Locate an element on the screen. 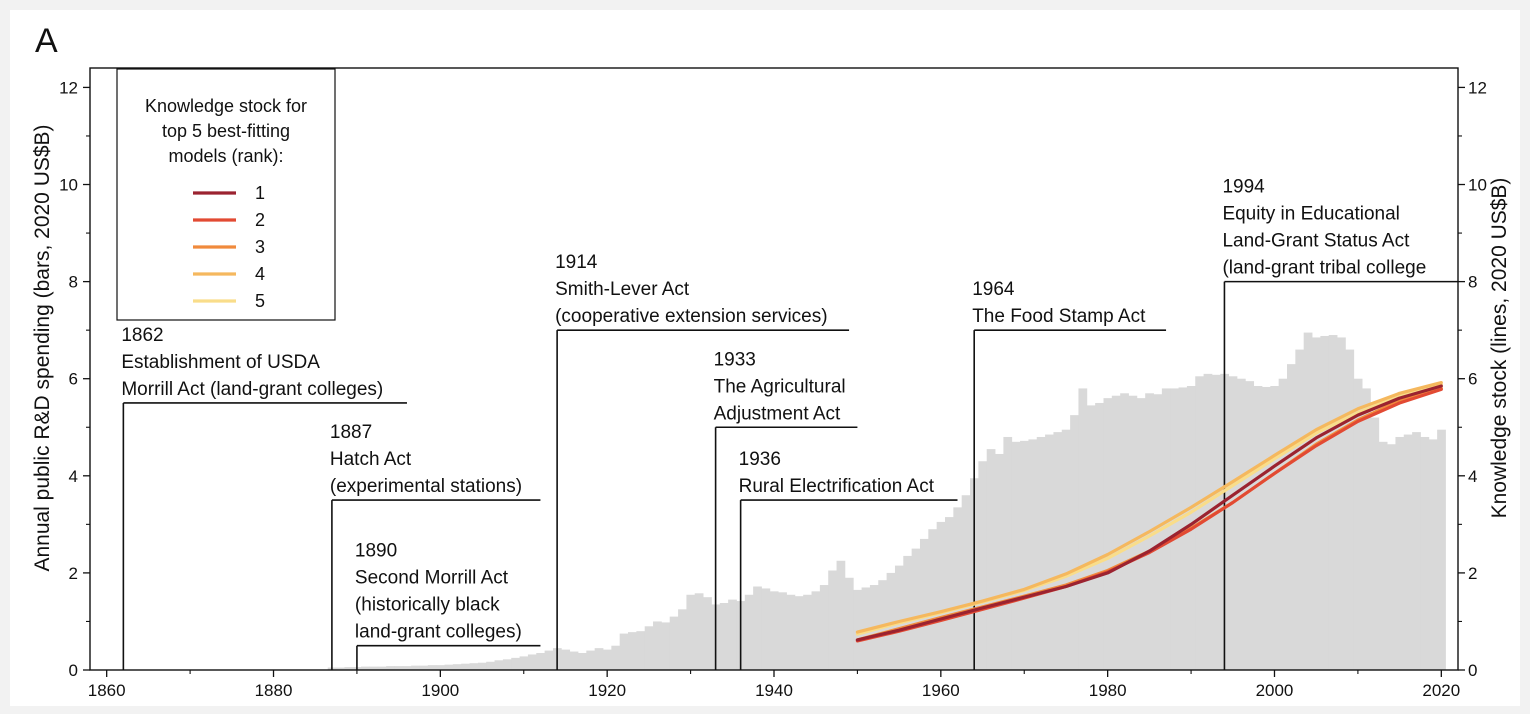 The image size is (1530, 714). spending-bar-1917 is located at coordinates (582, 661).